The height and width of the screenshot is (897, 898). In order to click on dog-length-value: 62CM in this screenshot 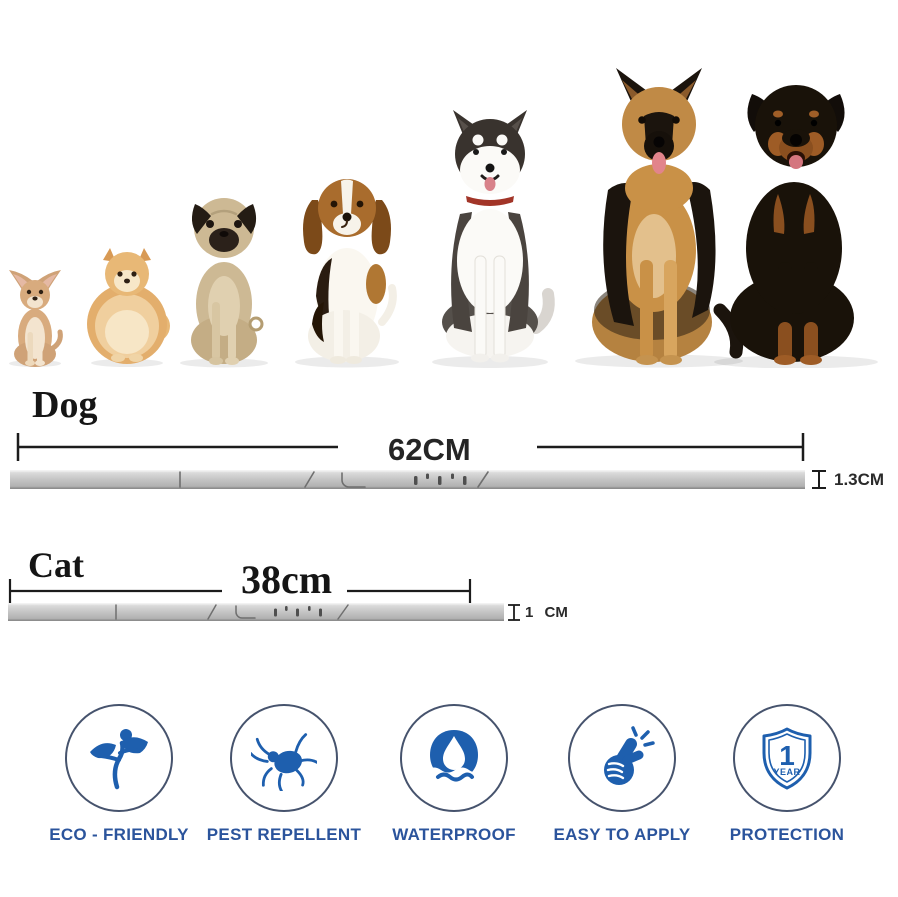, I will do `click(429, 449)`.